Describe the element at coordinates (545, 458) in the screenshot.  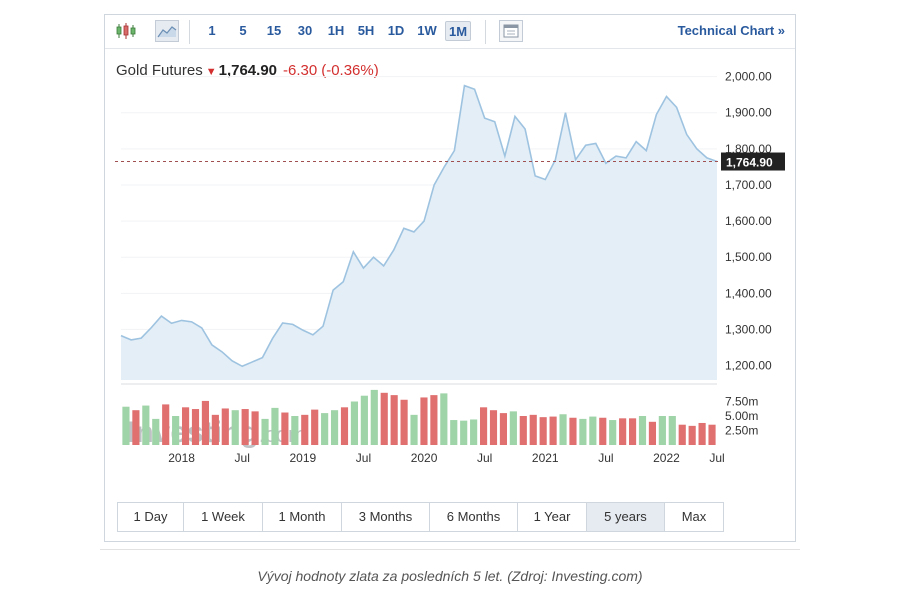
I see `x-tick-label: 2021` at that location.